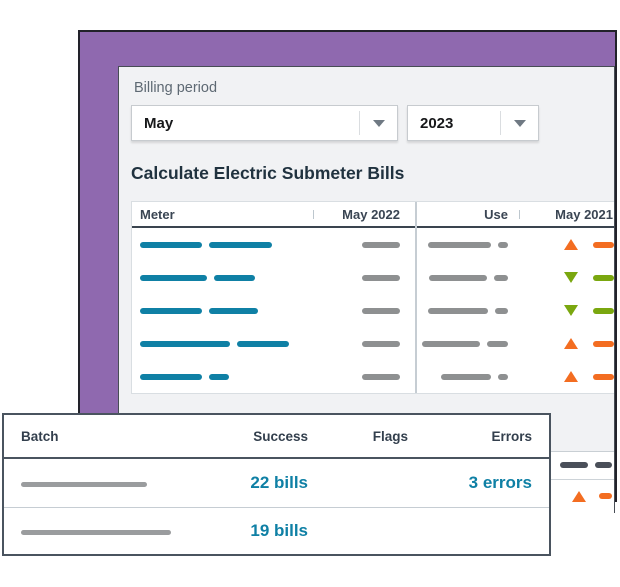 Image resolution: width=620 pixels, height=587 pixels. I want to click on batch-row: 22 bills 3 errors, so click(276, 483).